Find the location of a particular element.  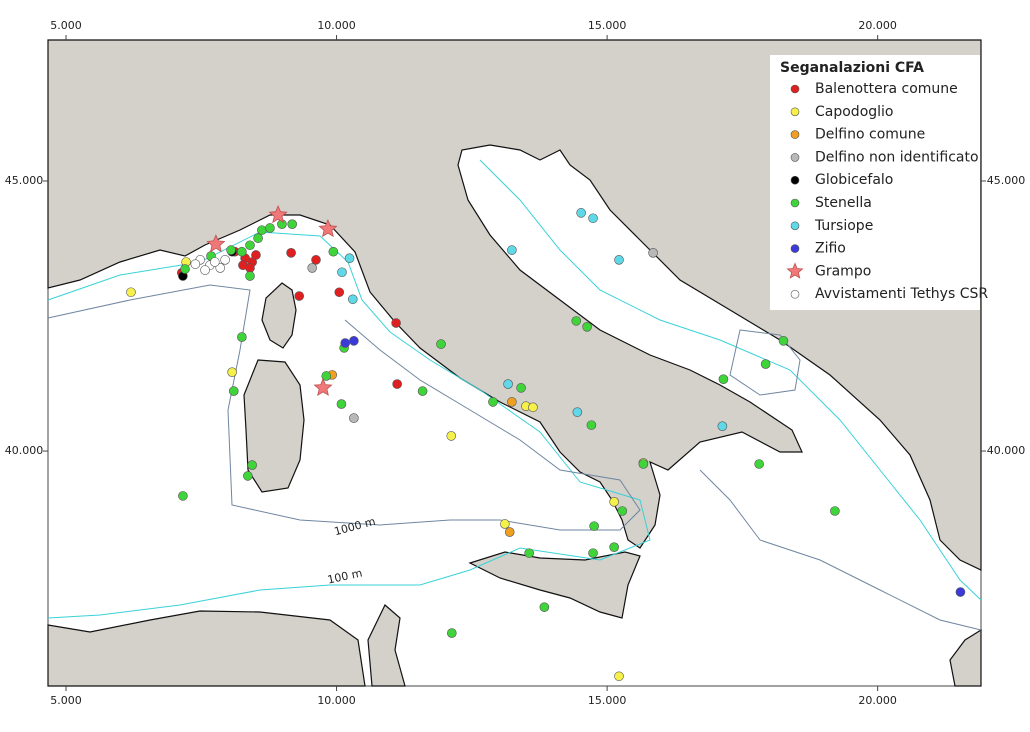

x-tick-label: 20.000 is located at coordinates (877, 25).